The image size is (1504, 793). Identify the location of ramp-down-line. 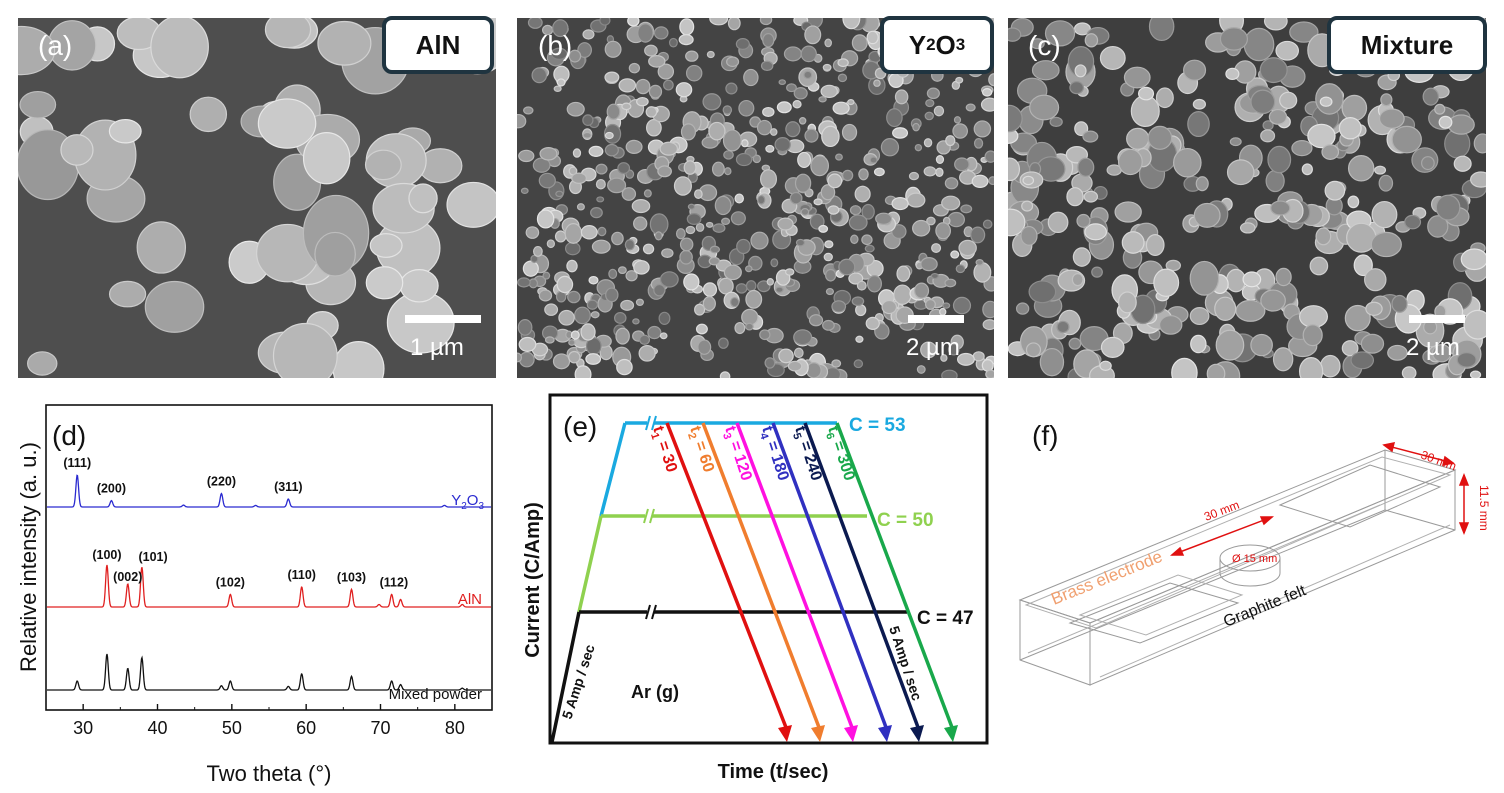
(795, 576).